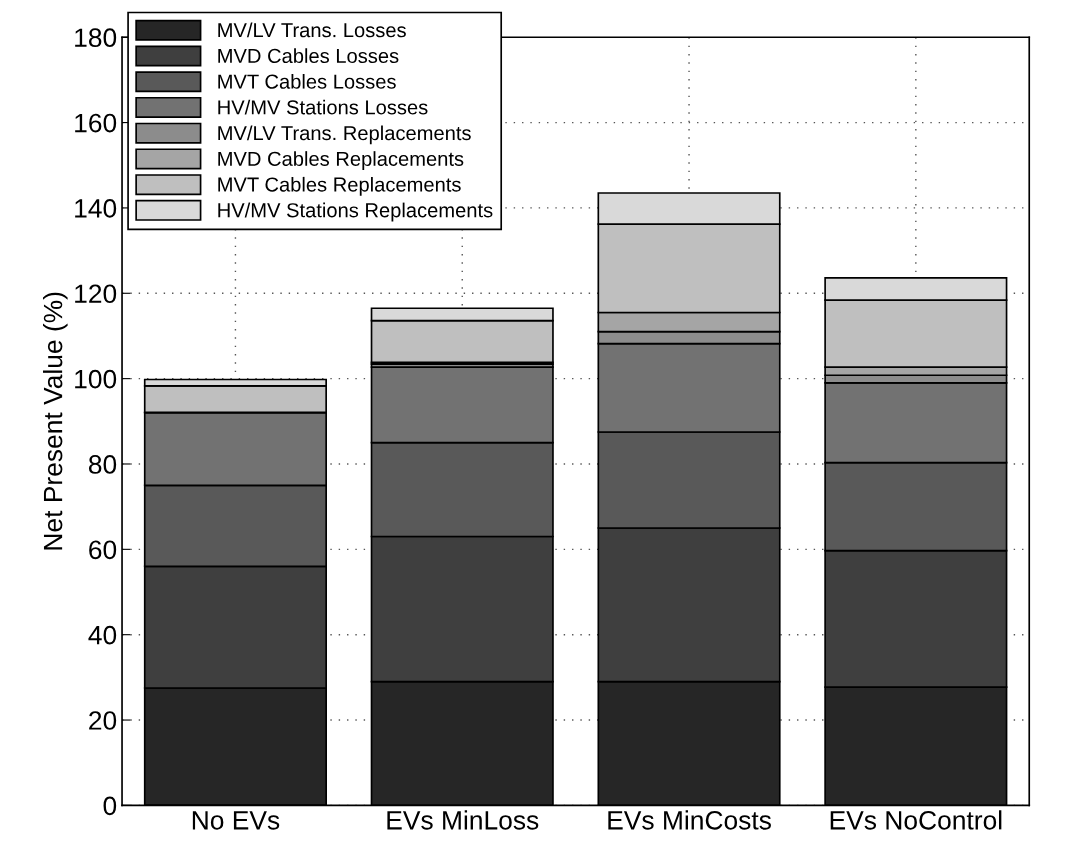 Image resolution: width=1080 pixels, height=846 pixels. What do you see at coordinates (96, 123) in the screenshot?
I see `y-tick-label: 160` at bounding box center [96, 123].